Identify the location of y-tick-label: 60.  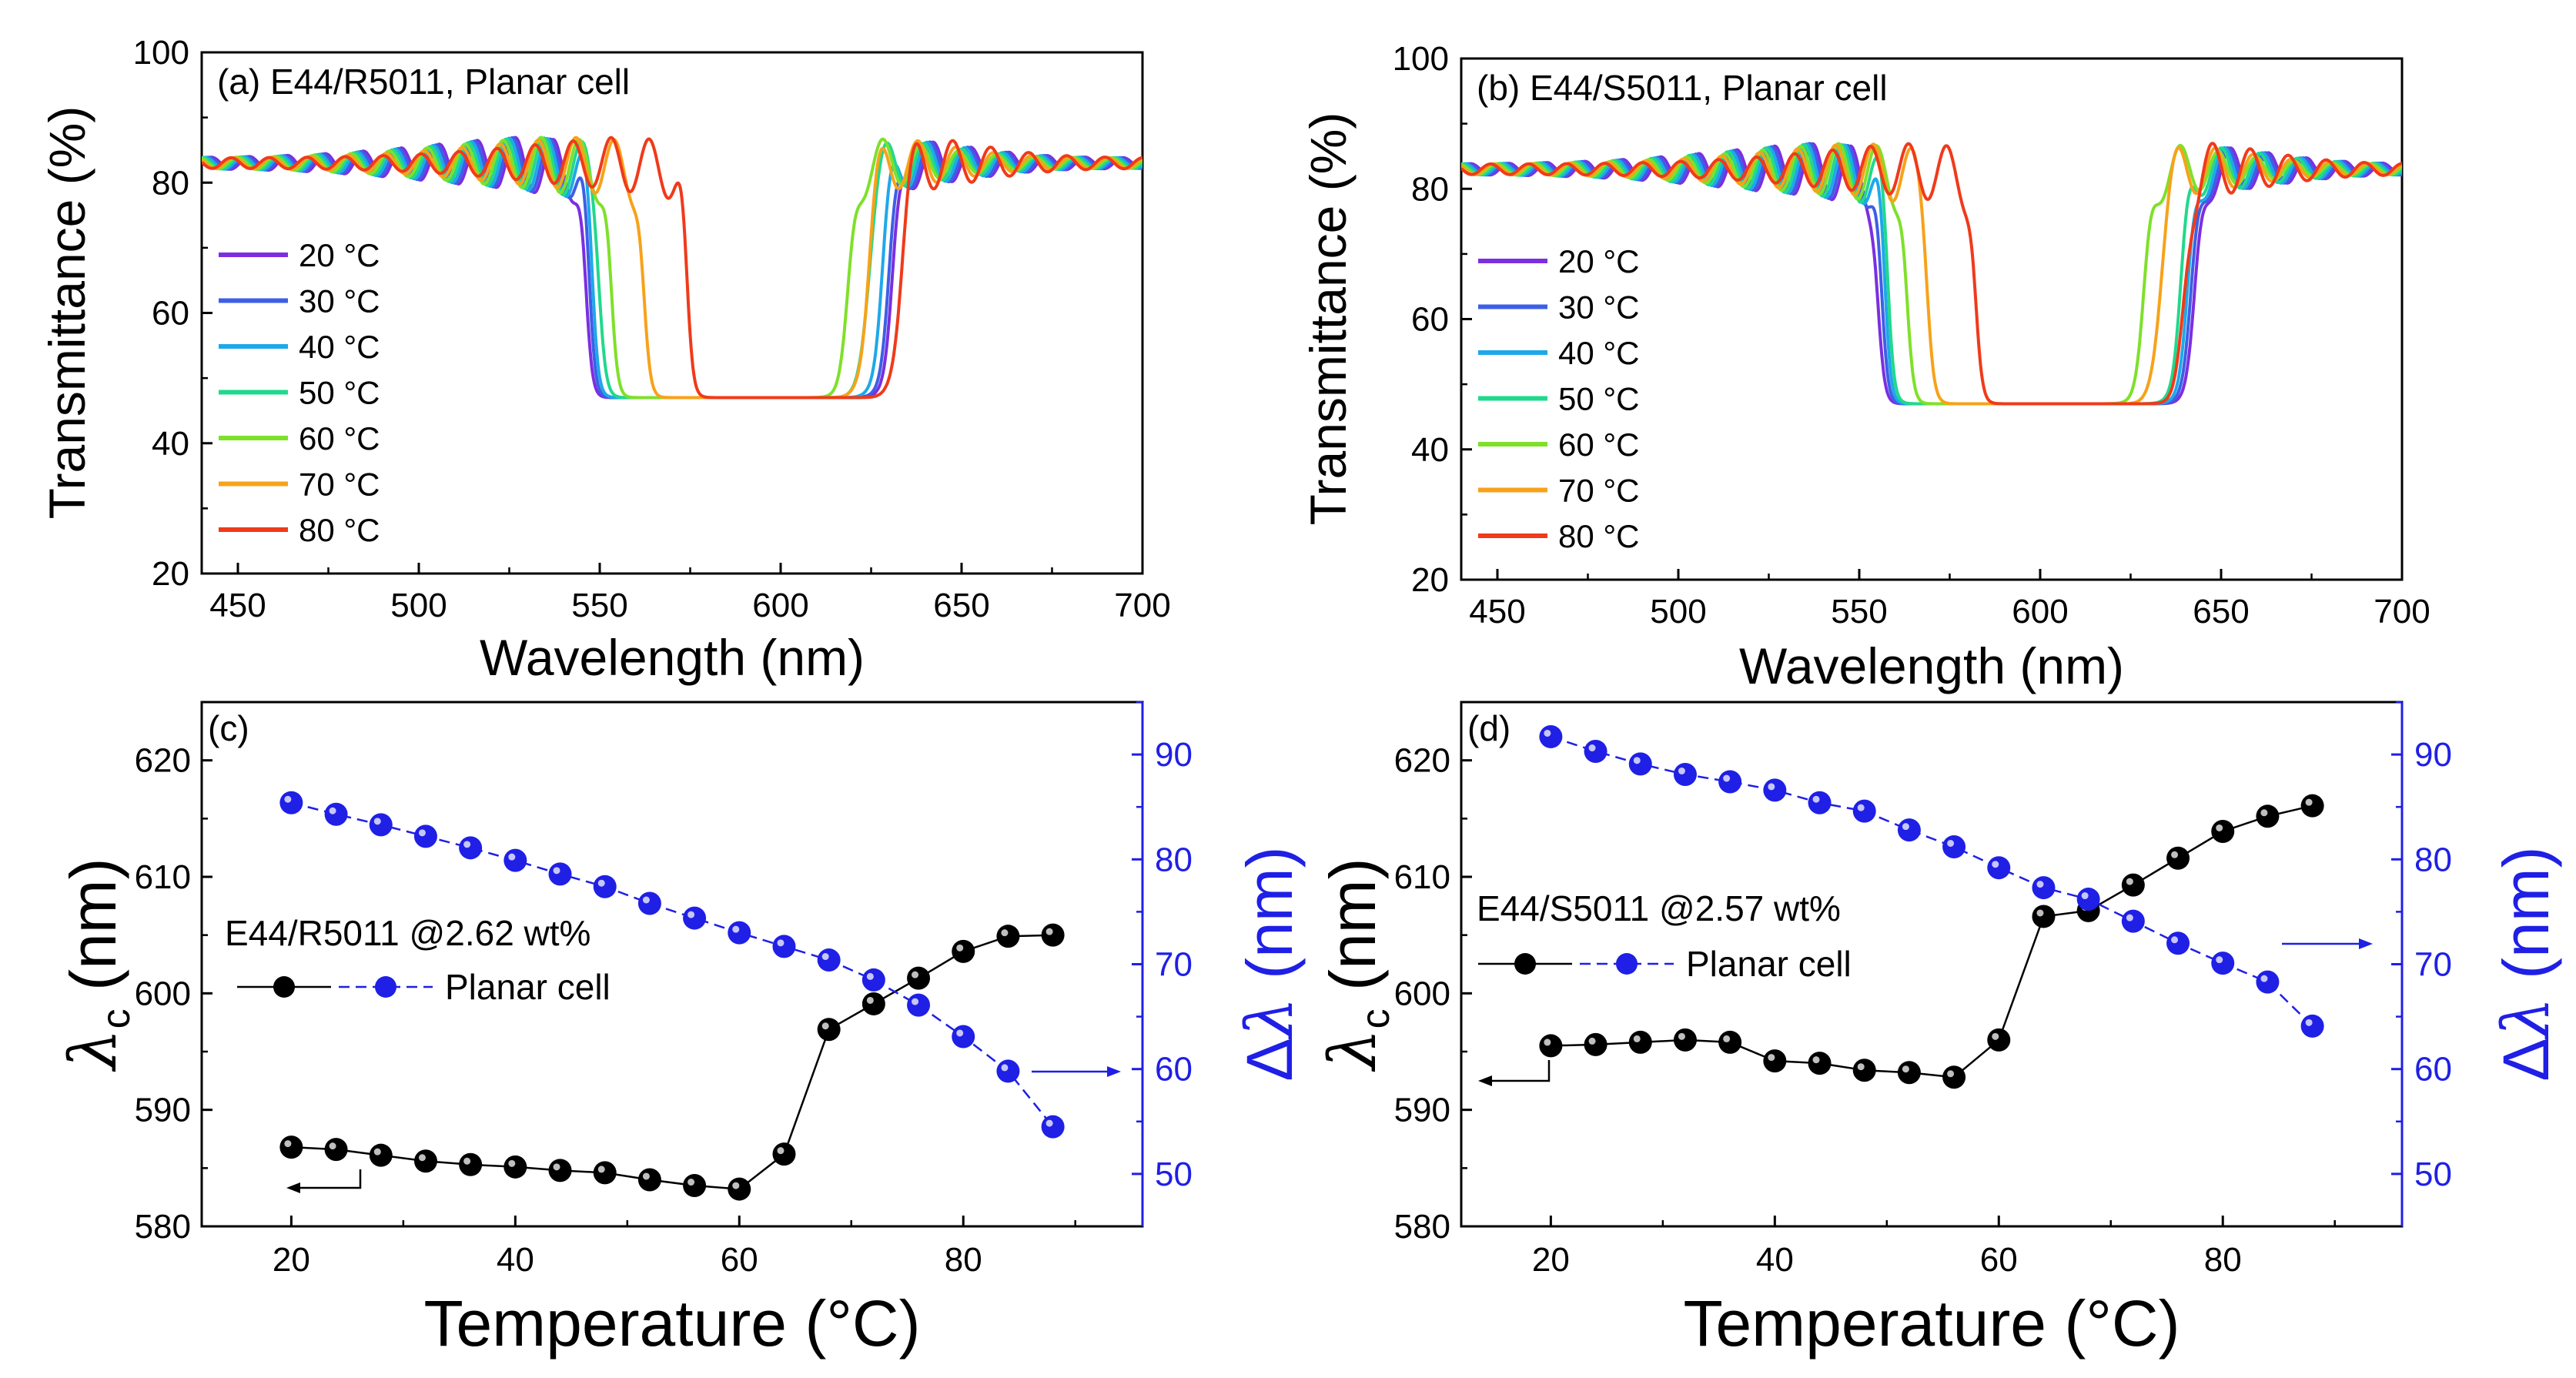
(1430, 320).